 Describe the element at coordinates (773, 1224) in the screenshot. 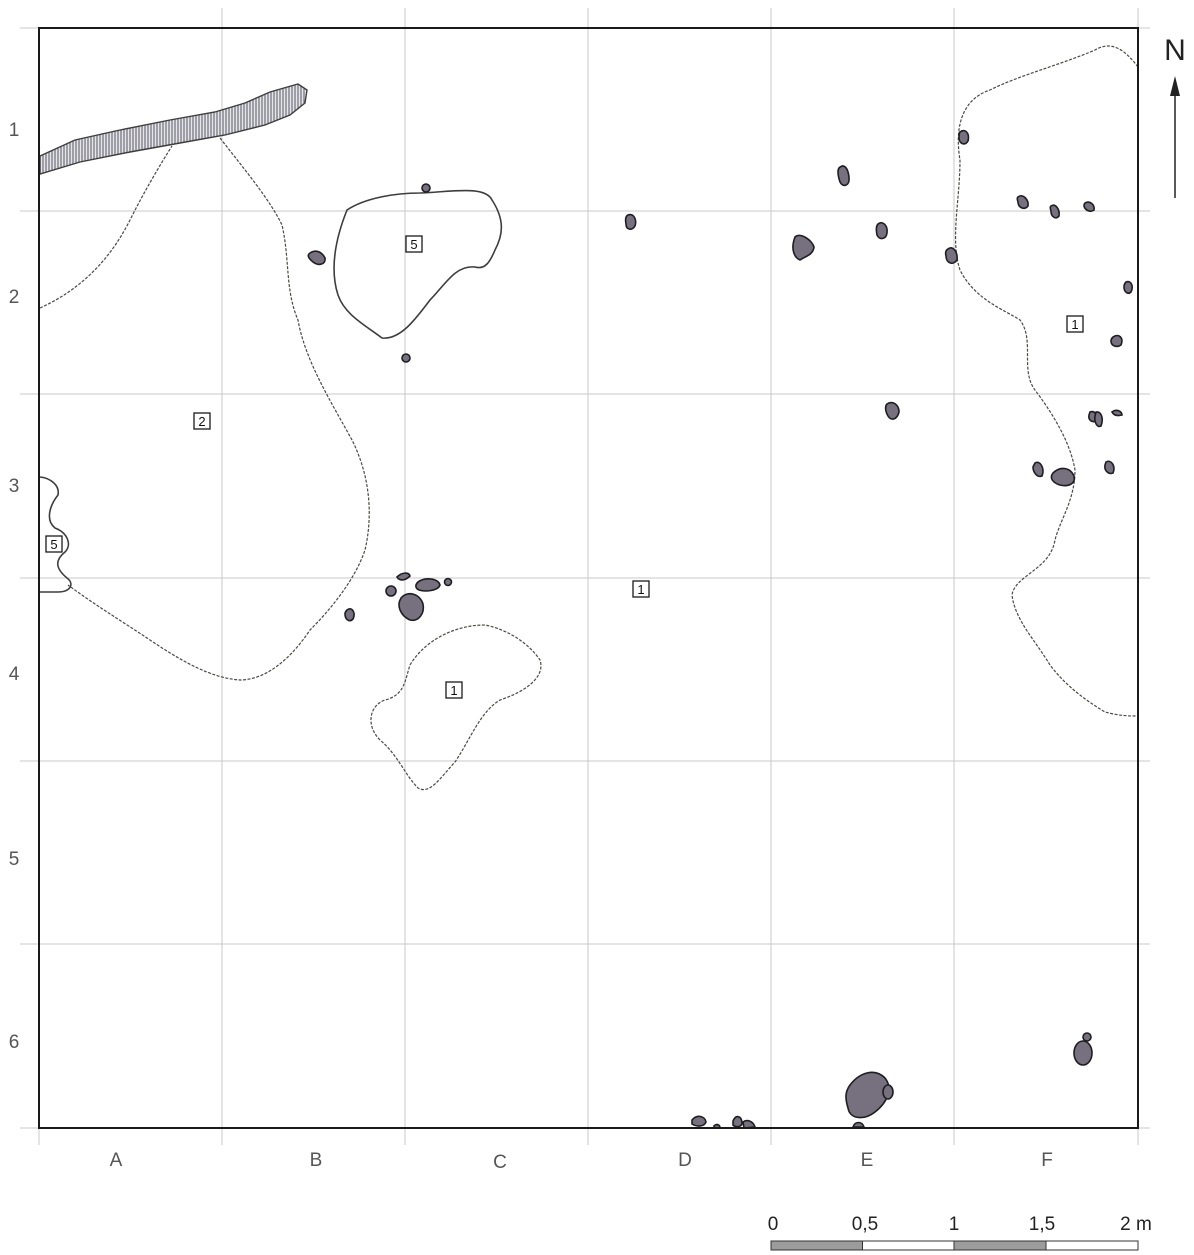

I see `svg-text: 0` at that location.